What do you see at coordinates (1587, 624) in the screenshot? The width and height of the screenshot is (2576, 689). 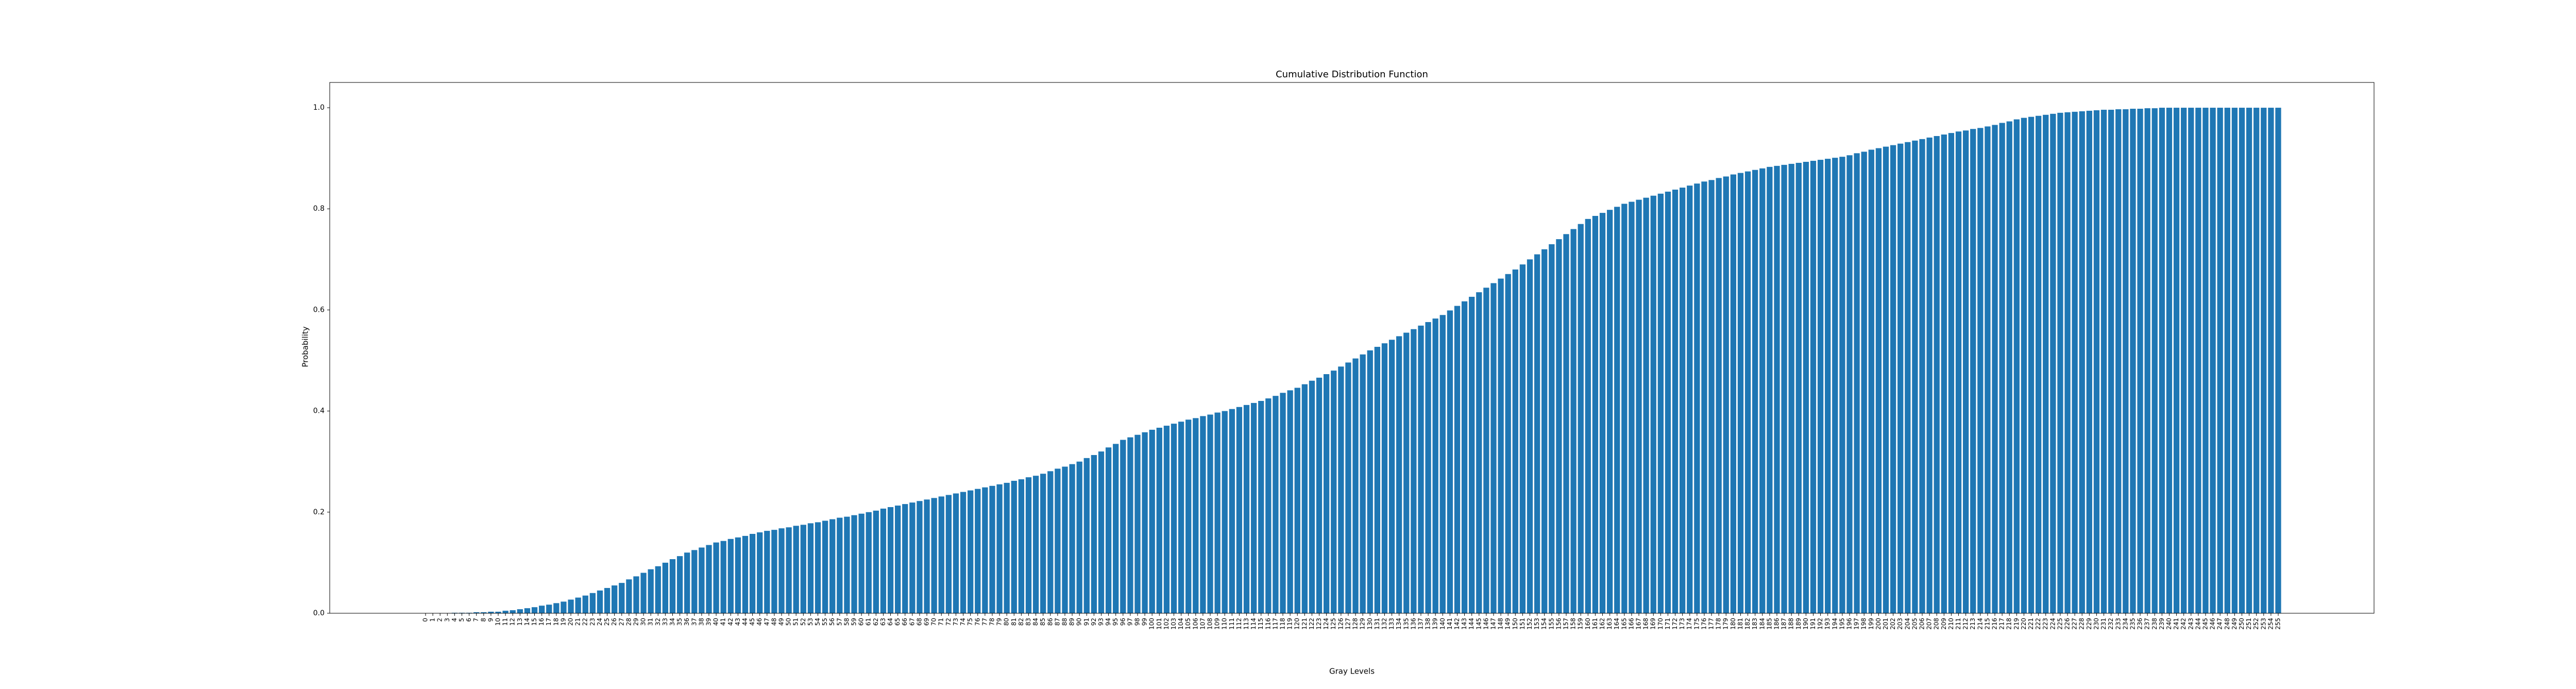 I see `x-tick-label: 160` at bounding box center [1587, 624].